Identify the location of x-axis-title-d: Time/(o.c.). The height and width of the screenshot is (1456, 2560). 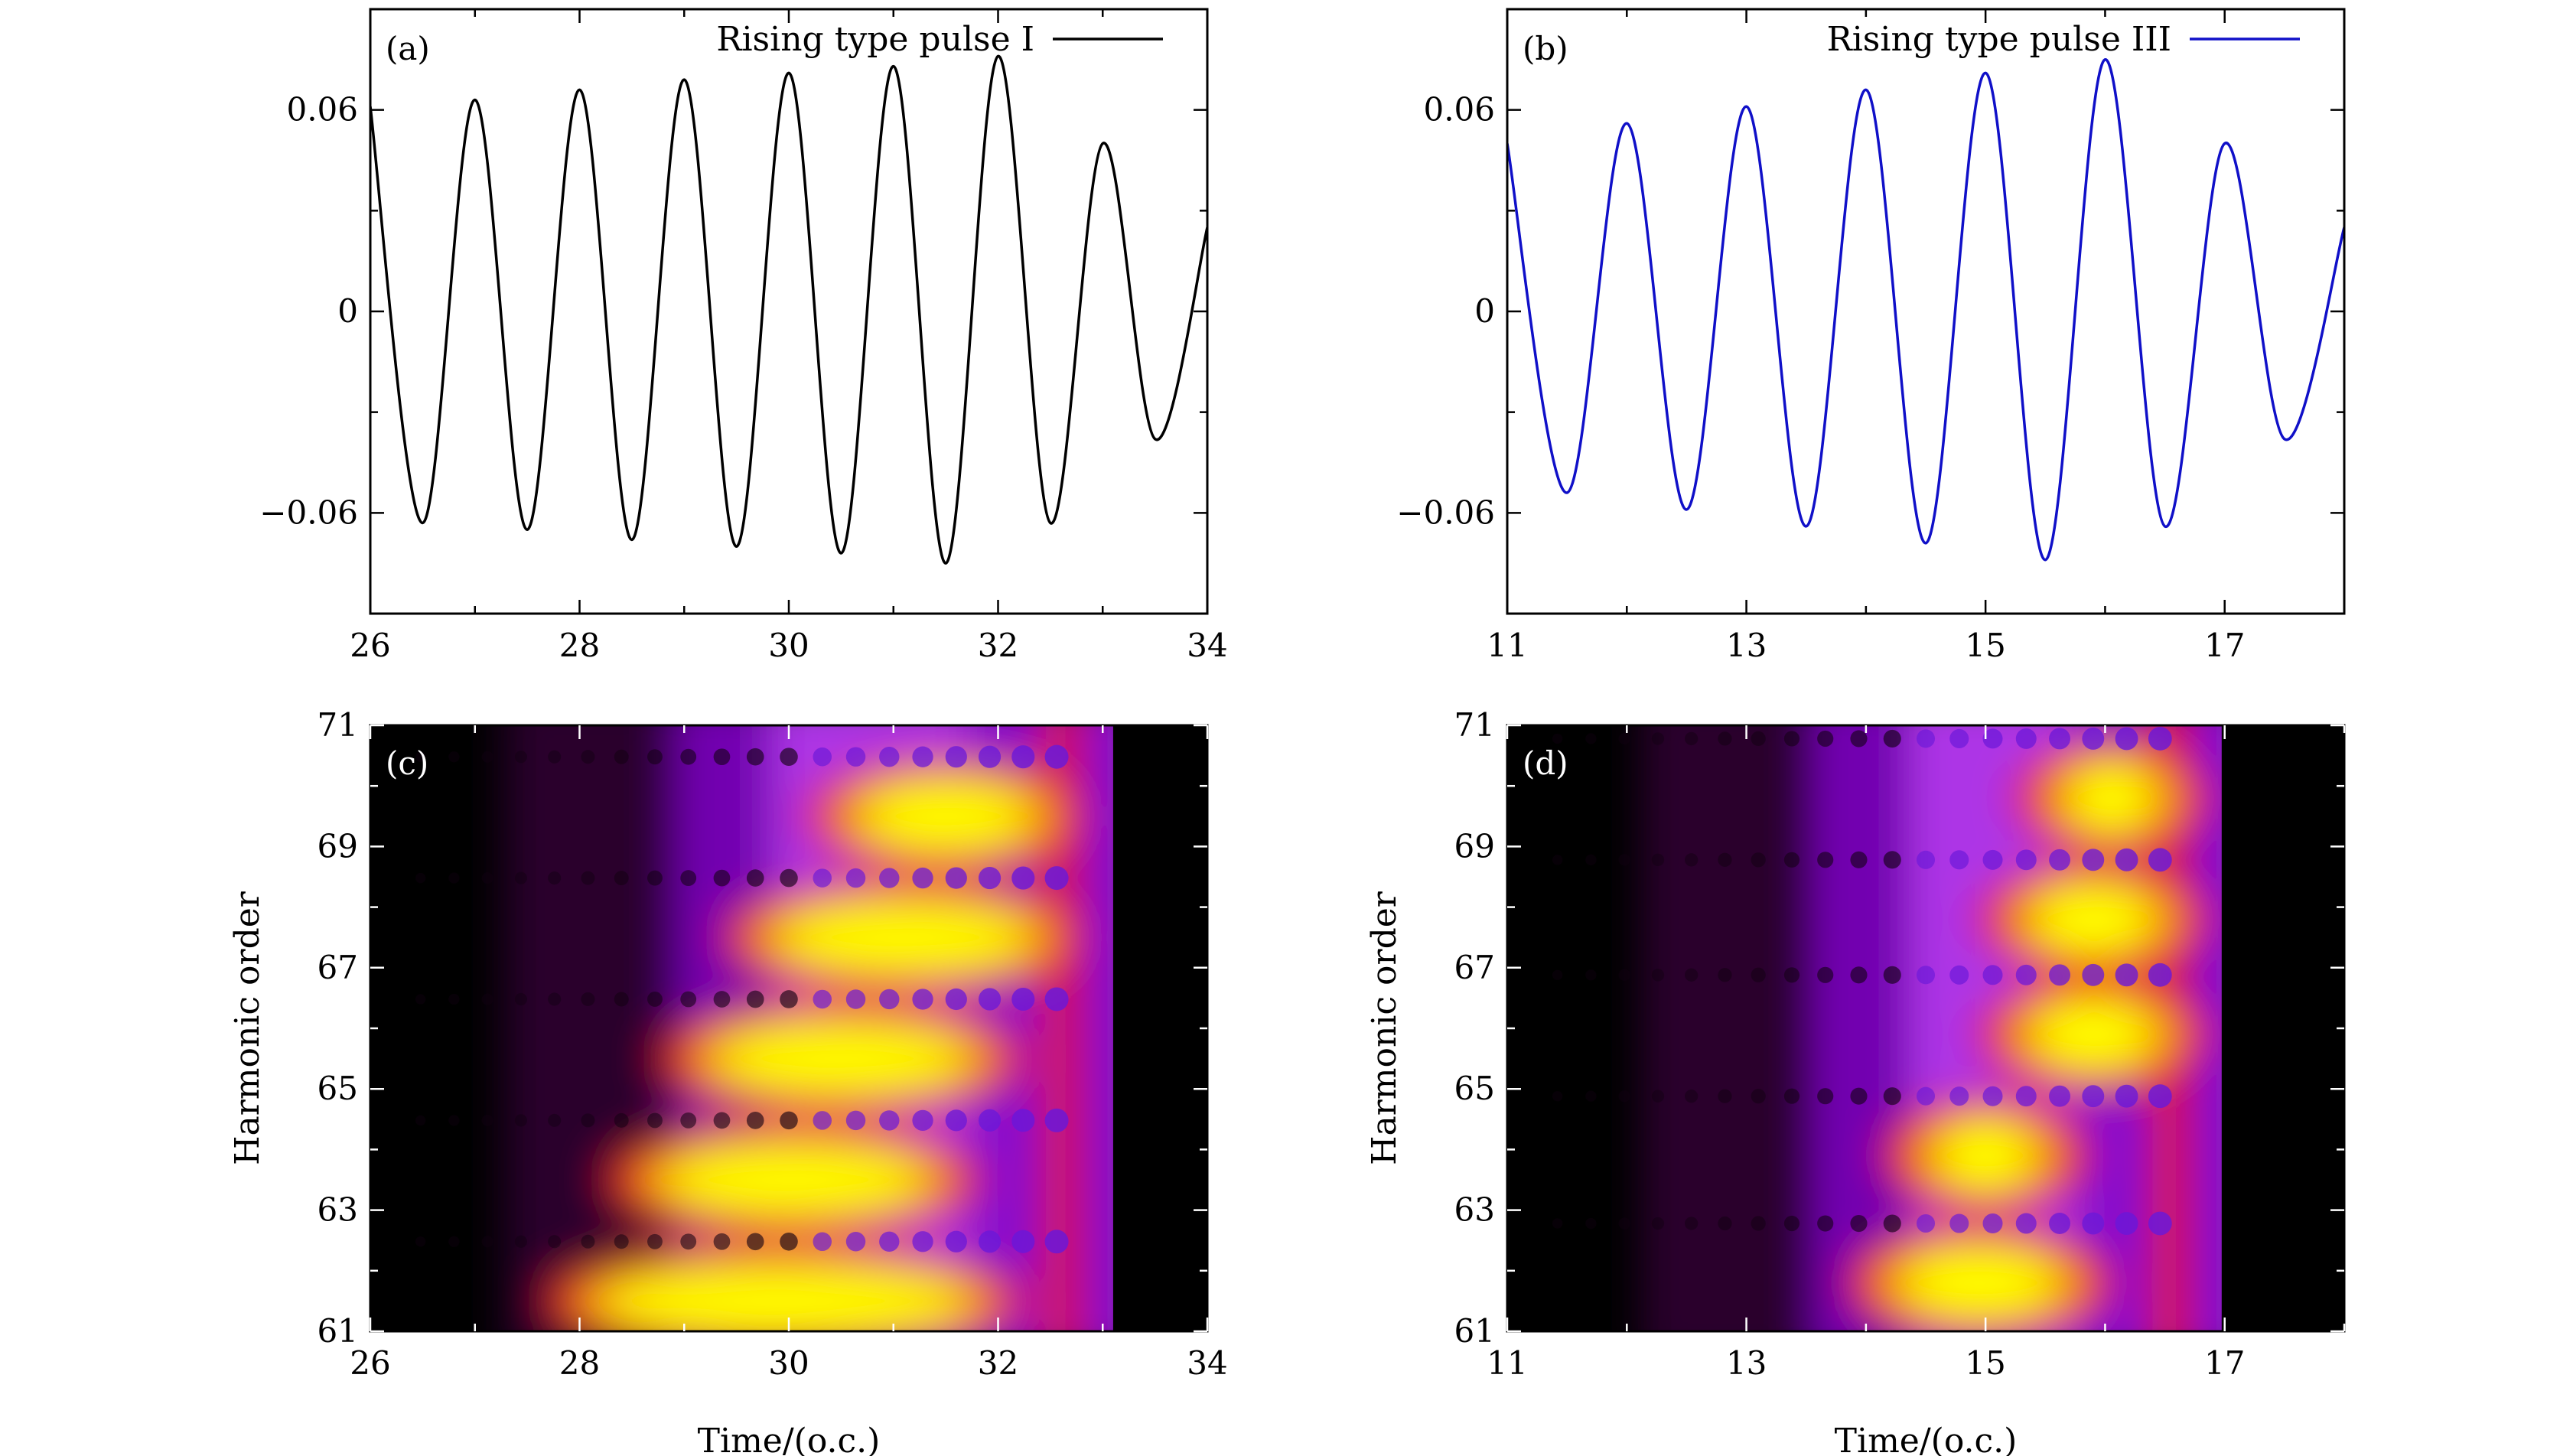
(1927, 1439).